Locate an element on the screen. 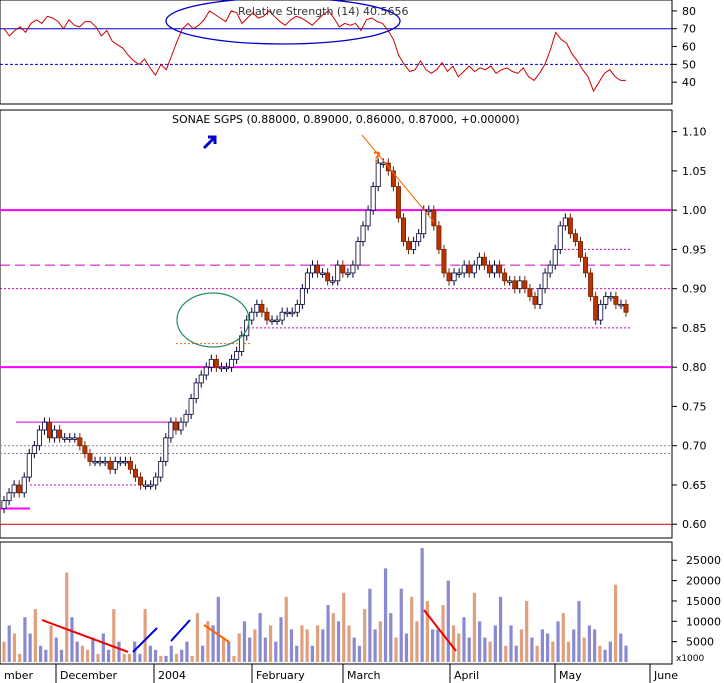  volume-unit-label: x1000 is located at coordinates (690, 659).